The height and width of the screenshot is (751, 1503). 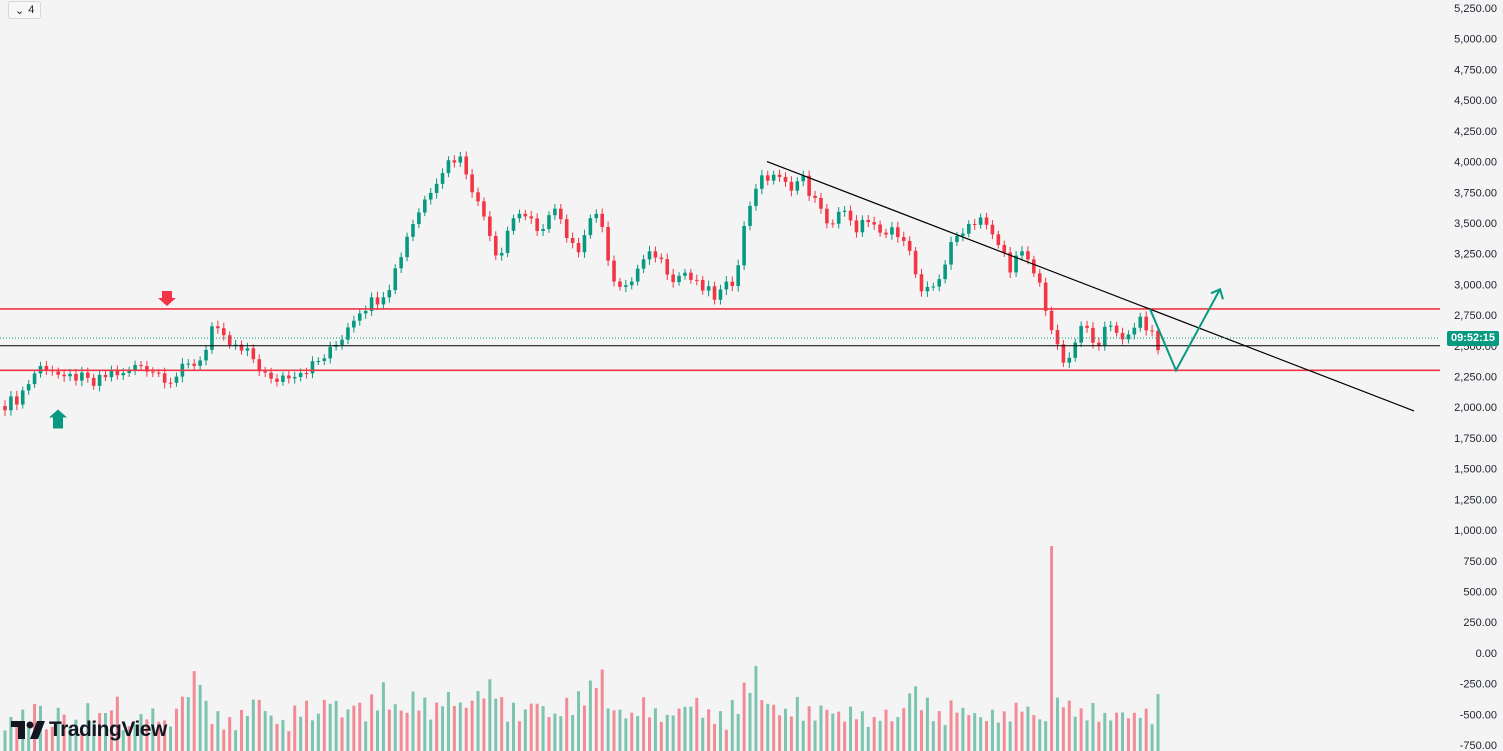 What do you see at coordinates (108, 729) in the screenshot?
I see `brand-name: TradingView` at bounding box center [108, 729].